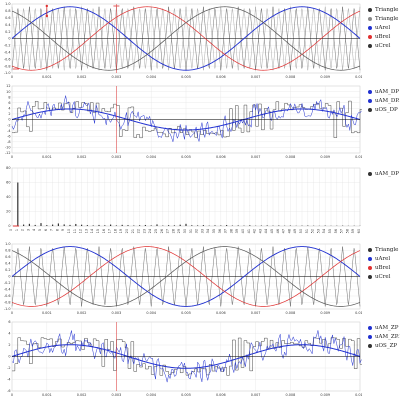  What do you see at coordinates (7, 73) in the screenshot?
I see `svg-p1-y-tick: -1.0` at bounding box center [7, 73].